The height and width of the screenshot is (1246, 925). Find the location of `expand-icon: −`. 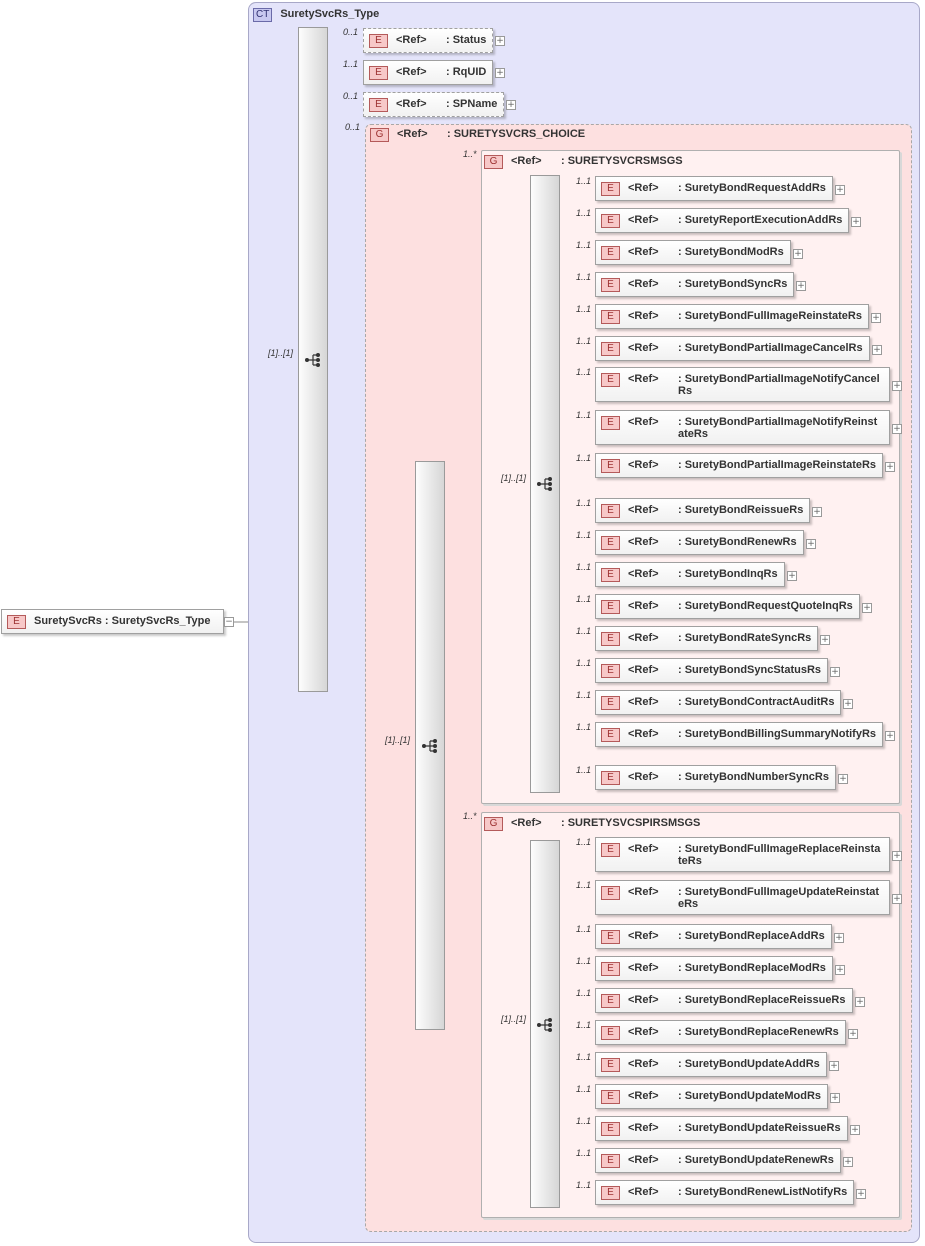

expand-icon: − is located at coordinates (229, 622).